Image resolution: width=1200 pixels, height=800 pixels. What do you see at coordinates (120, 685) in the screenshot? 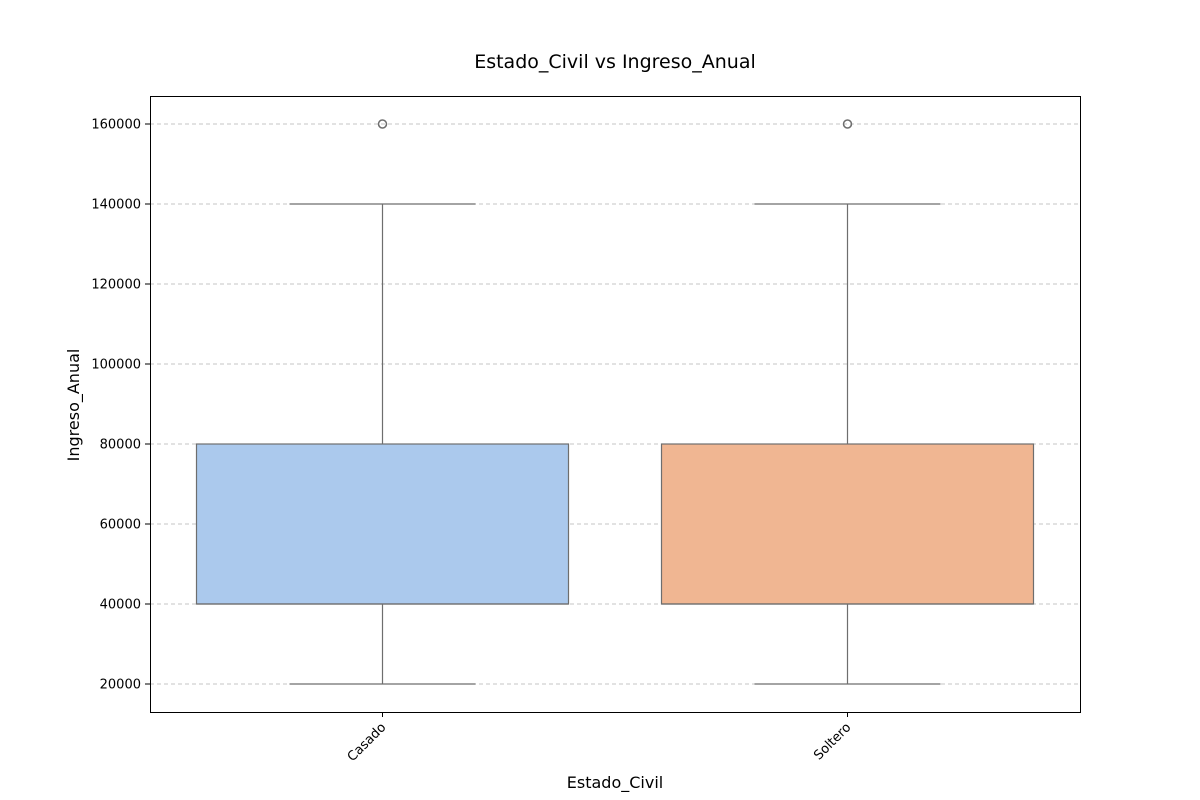
I see `y-tick-label: 20000` at bounding box center [120, 685].